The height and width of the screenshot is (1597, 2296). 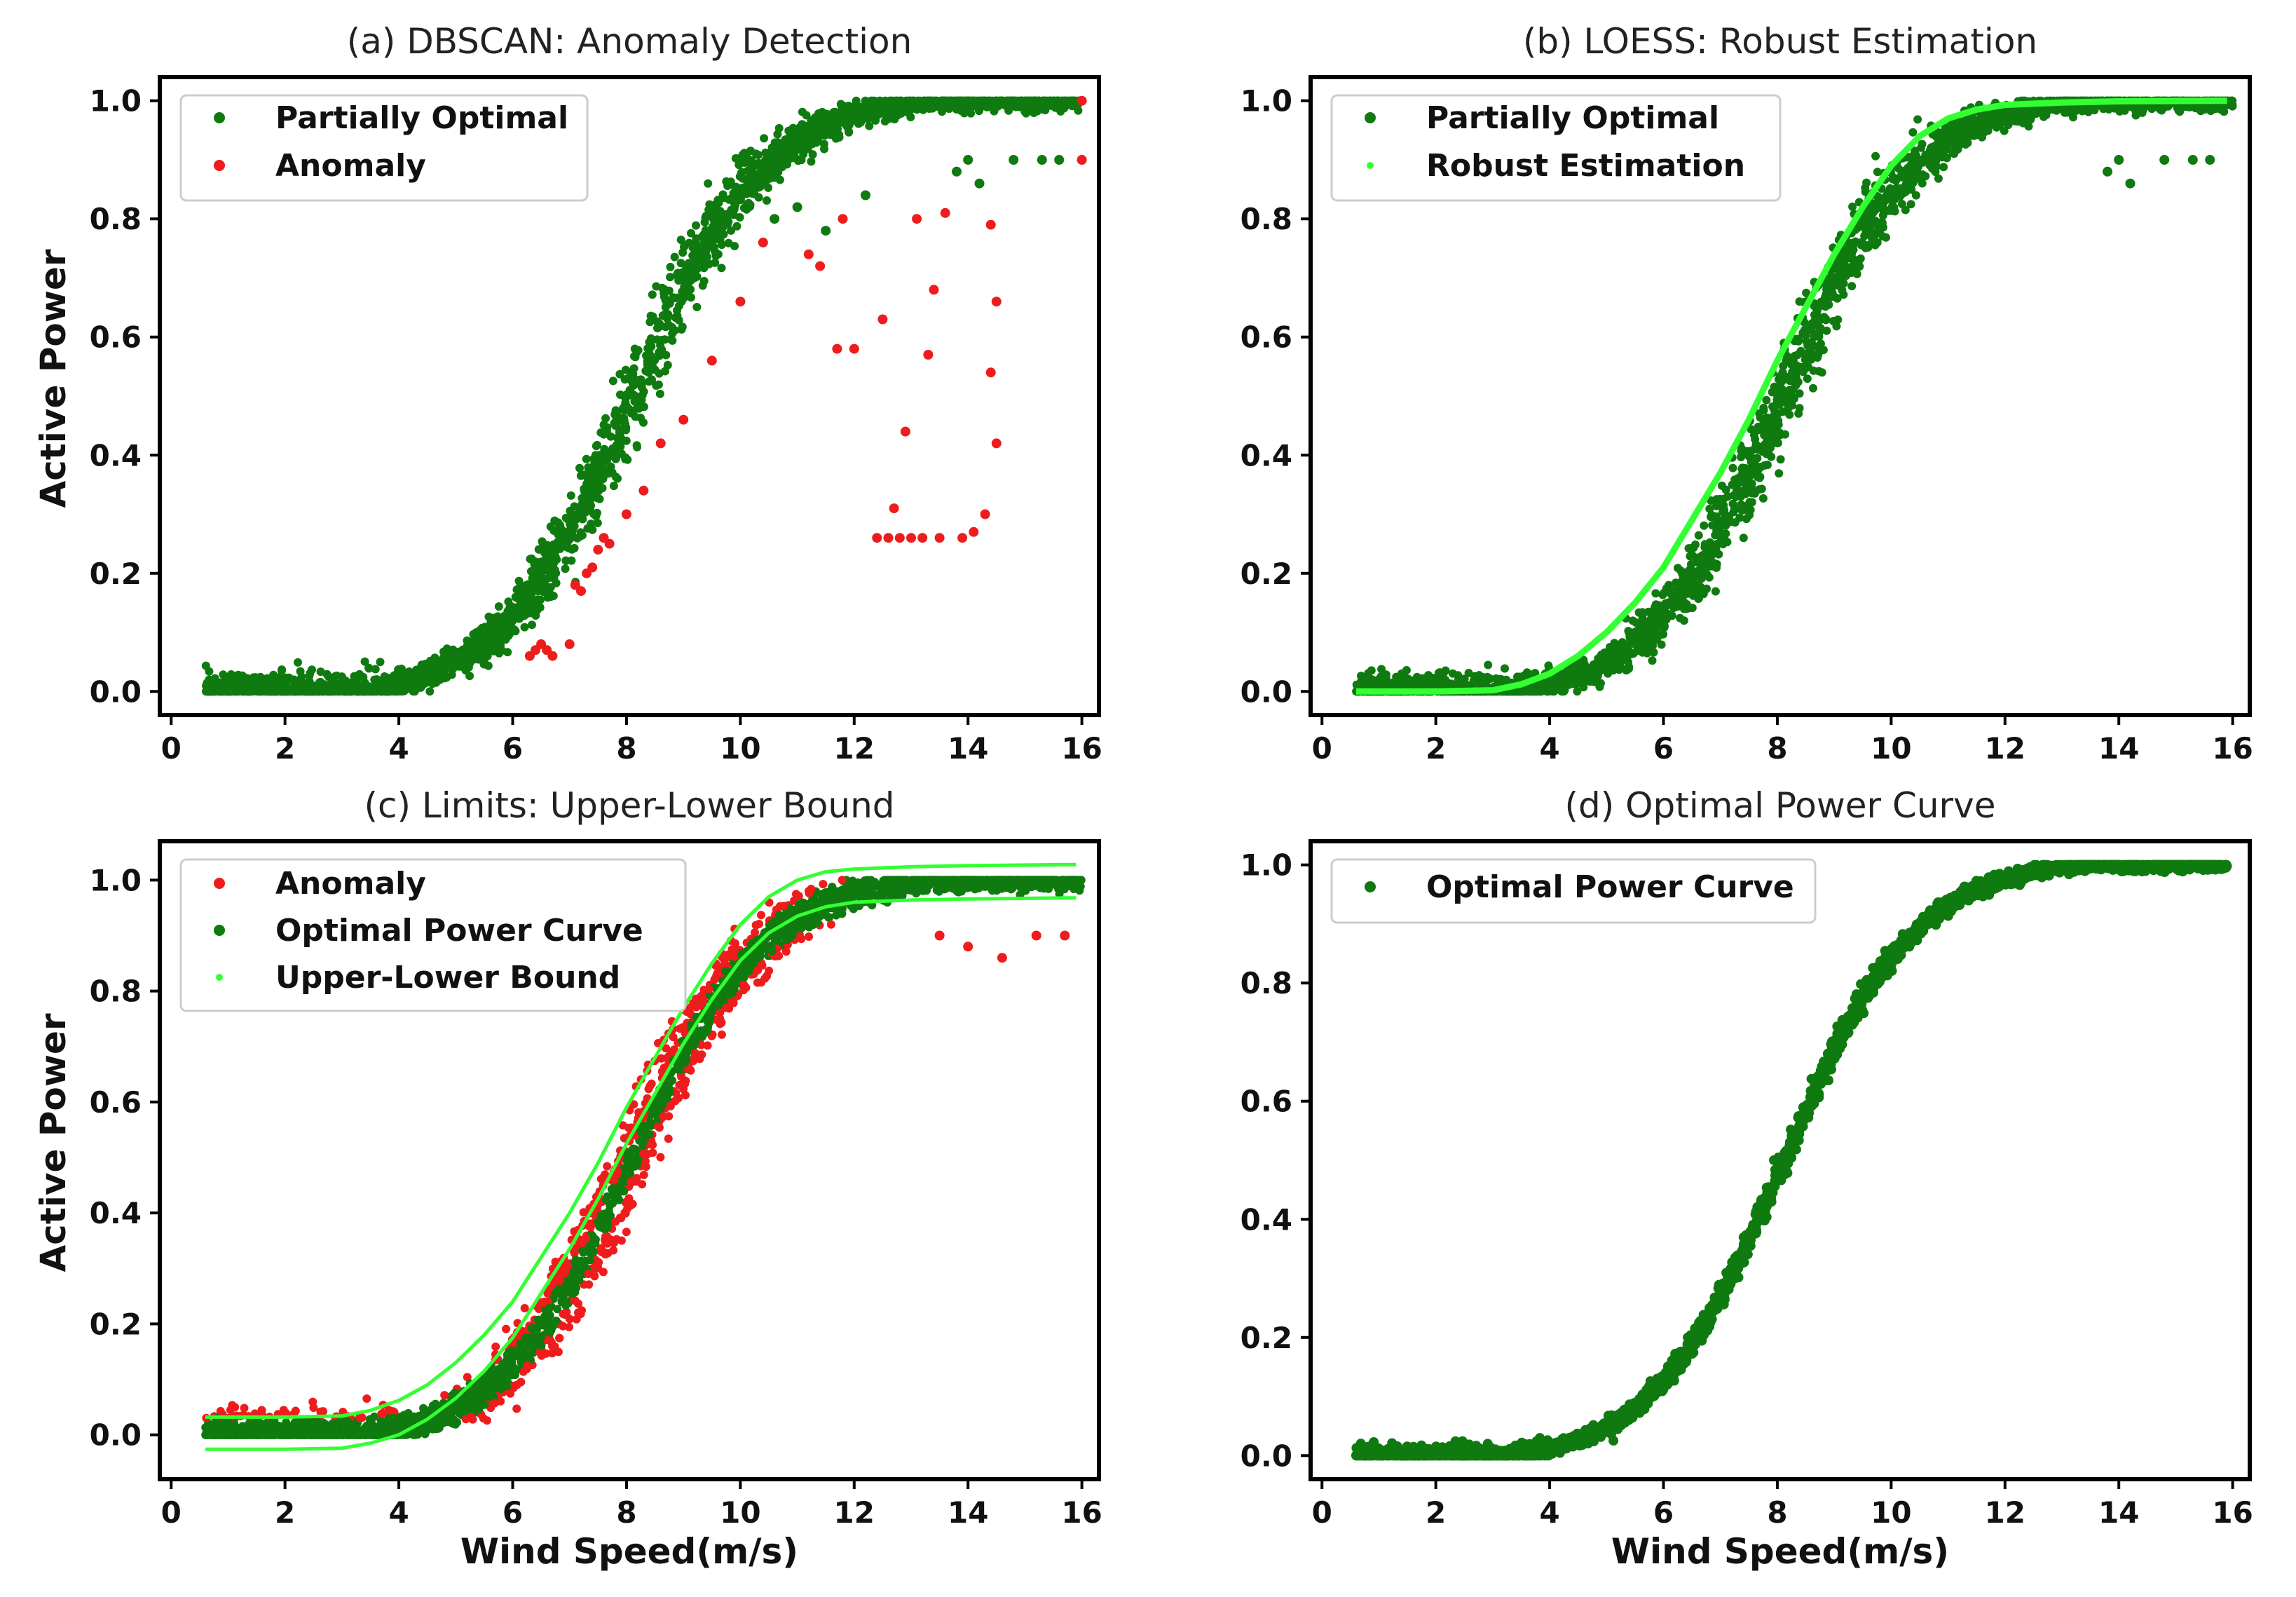 What do you see at coordinates (513, 748) in the screenshot?
I see `x-tick-label: 6` at bounding box center [513, 748].